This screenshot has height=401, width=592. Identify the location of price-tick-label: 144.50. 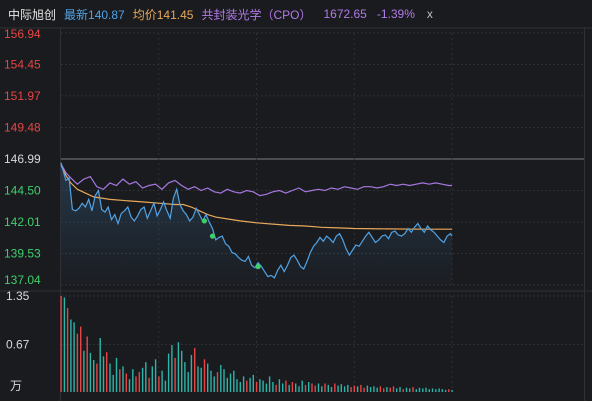
(22, 191).